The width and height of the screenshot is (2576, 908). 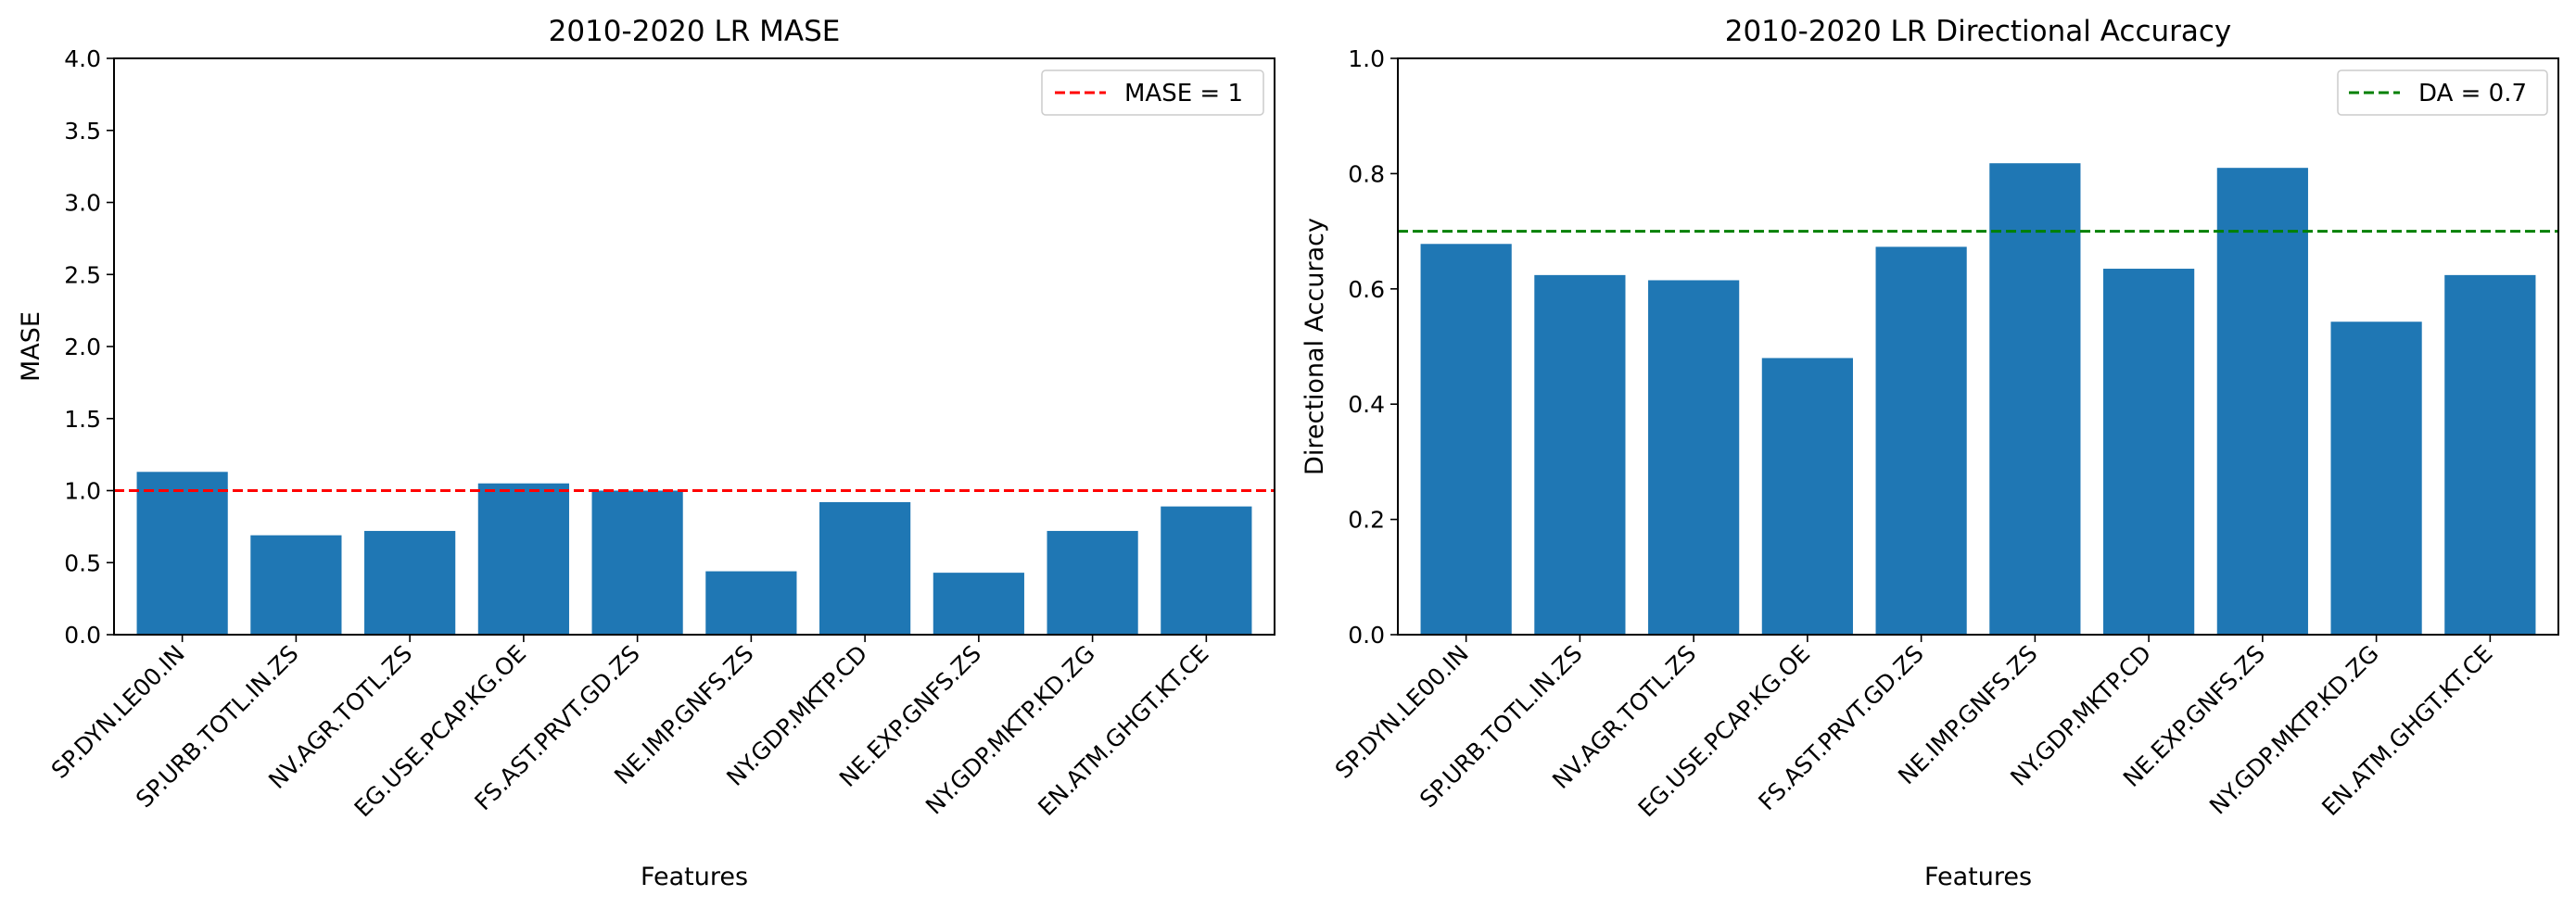 I want to click on chart-title: 2010-2020 LR MASE, so click(x=695, y=31).